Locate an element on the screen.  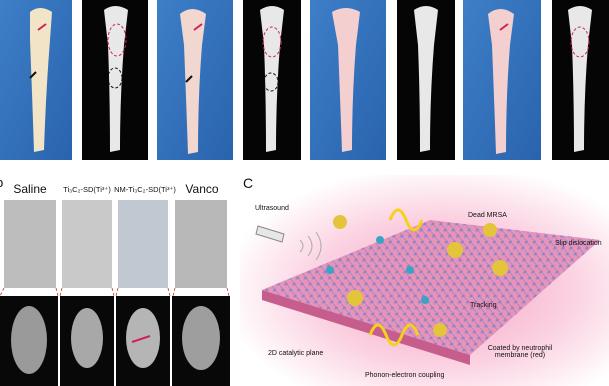
electrons is located at coordinates (377, 270).